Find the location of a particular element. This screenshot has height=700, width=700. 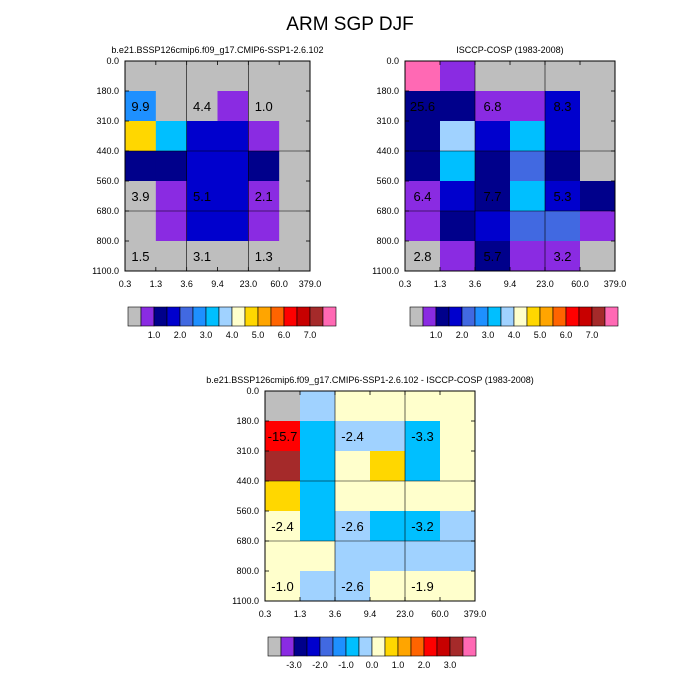

y-tick-label: 1100.0 is located at coordinates (105, 271).